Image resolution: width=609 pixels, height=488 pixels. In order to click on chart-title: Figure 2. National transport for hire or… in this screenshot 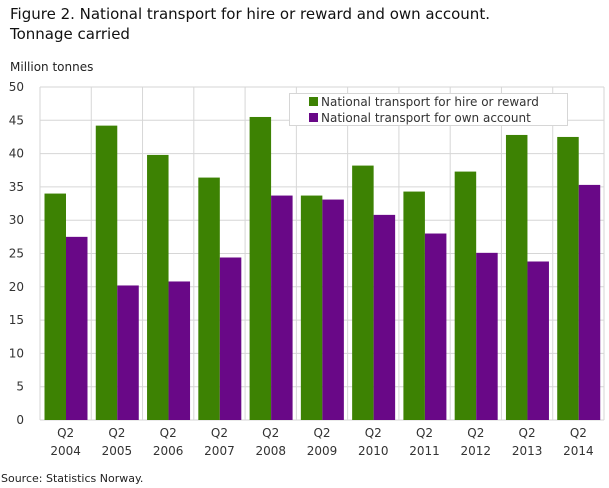, I will do `click(250, 24)`.